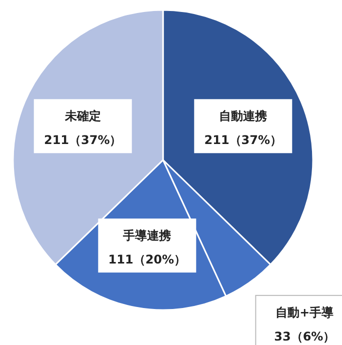 This screenshot has width=342, height=345. What do you see at coordinates (82, 116) in the screenshot?
I see `slice-label: 未確定` at bounding box center [82, 116].